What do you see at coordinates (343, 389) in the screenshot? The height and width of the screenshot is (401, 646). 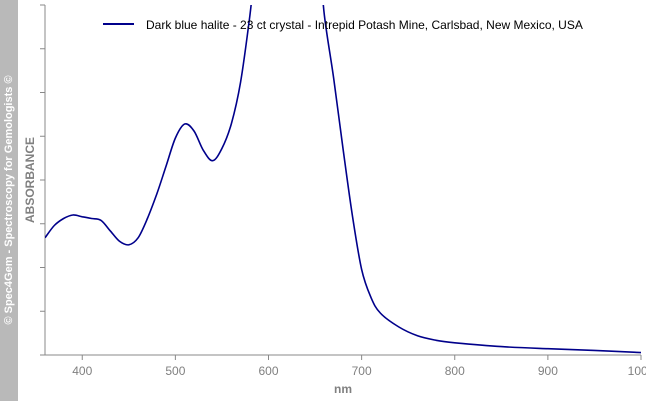 I see `x-axis-label: nm` at bounding box center [343, 389].